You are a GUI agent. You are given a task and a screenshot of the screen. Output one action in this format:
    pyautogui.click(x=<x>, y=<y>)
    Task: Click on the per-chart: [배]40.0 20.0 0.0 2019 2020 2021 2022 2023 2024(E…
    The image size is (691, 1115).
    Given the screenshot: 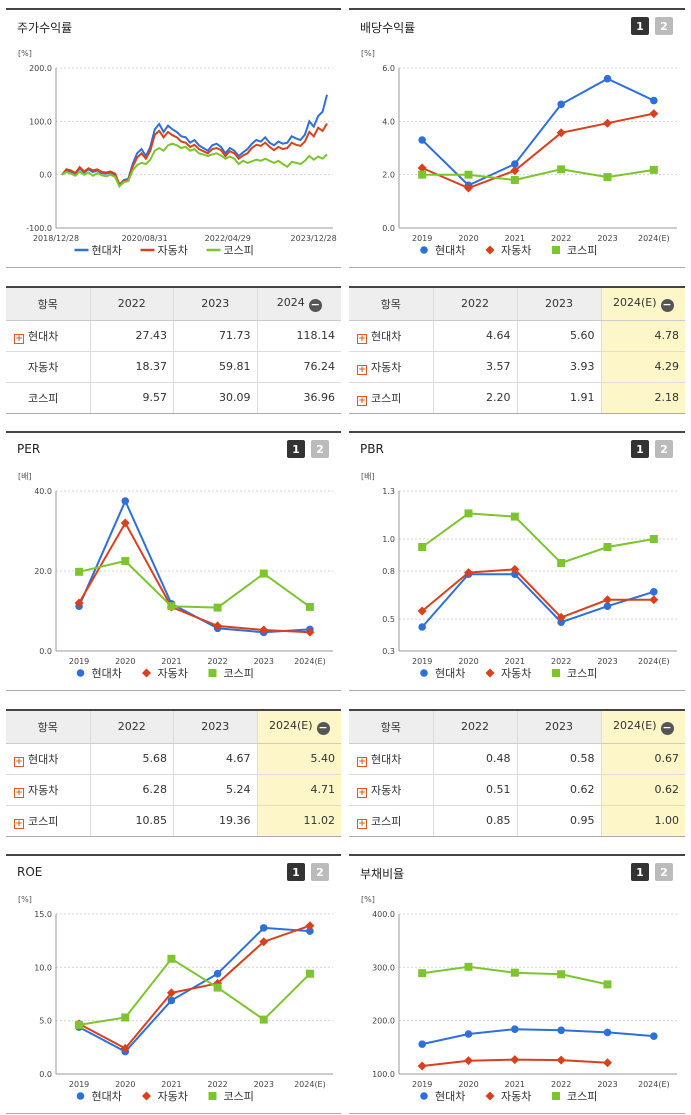 What is the action you would take?
    pyautogui.click(x=175, y=576)
    